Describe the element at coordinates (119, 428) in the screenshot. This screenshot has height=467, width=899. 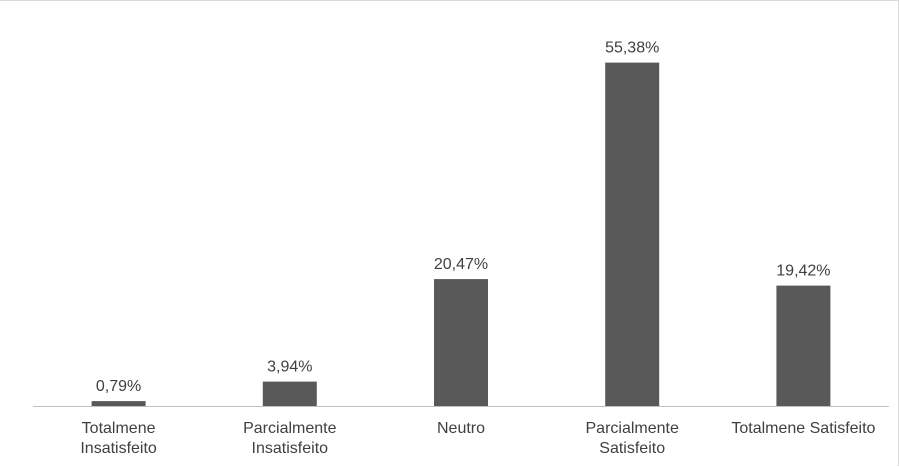
I see `category-label-line: Totalmene` at that location.